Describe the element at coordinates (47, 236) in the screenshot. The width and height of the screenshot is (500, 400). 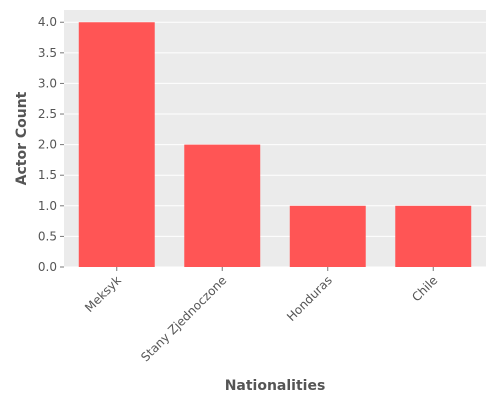
I see `y-tick-label: 0.5` at that location.